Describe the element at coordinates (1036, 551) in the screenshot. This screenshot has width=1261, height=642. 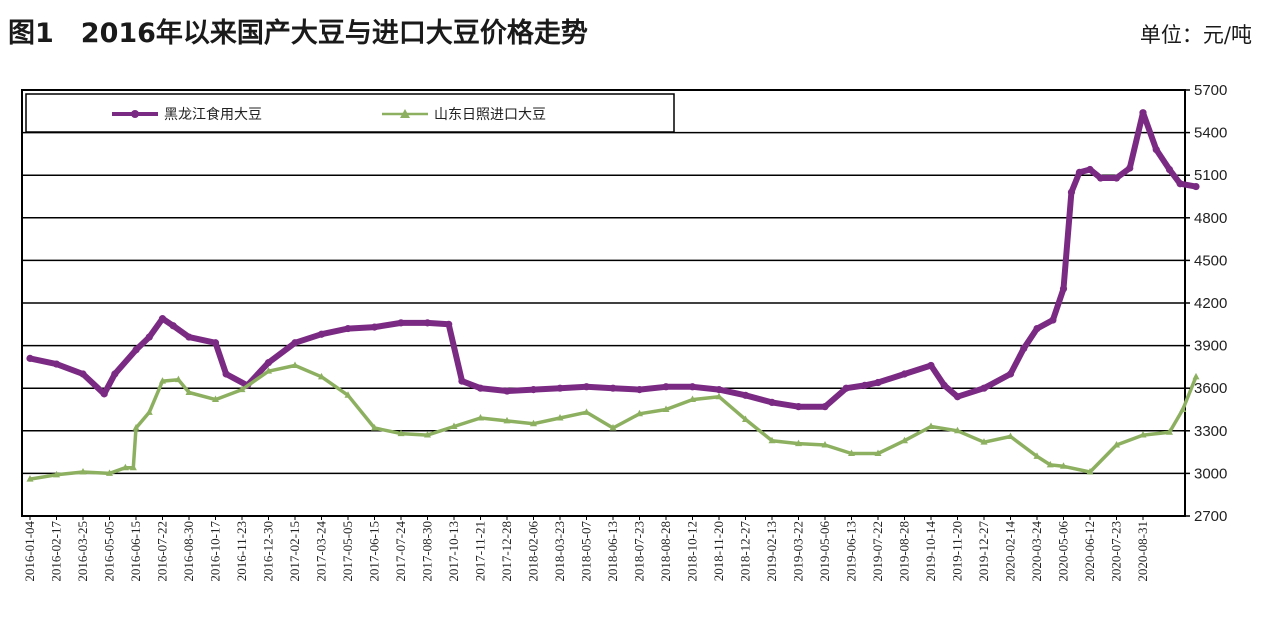
I see `xtick-label-38: 2020-03-24` at that location.